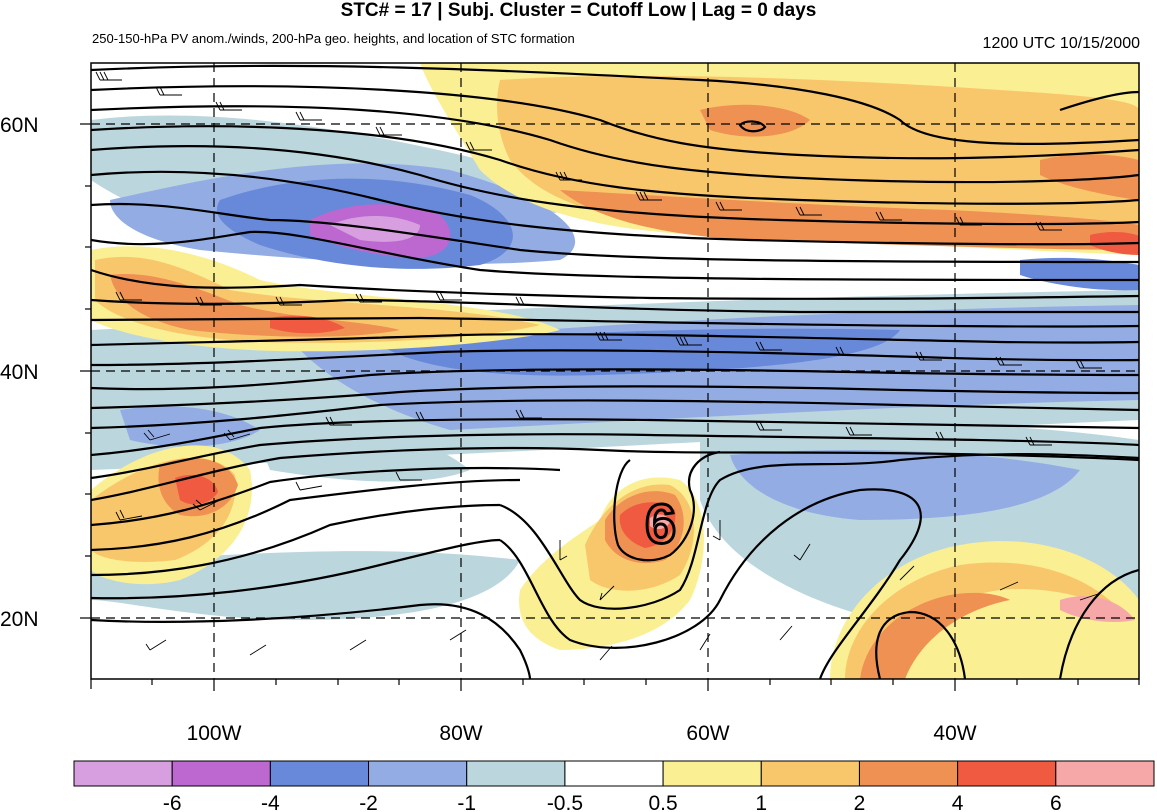  I want to click on colorbar-label: -2, so click(368, 802).